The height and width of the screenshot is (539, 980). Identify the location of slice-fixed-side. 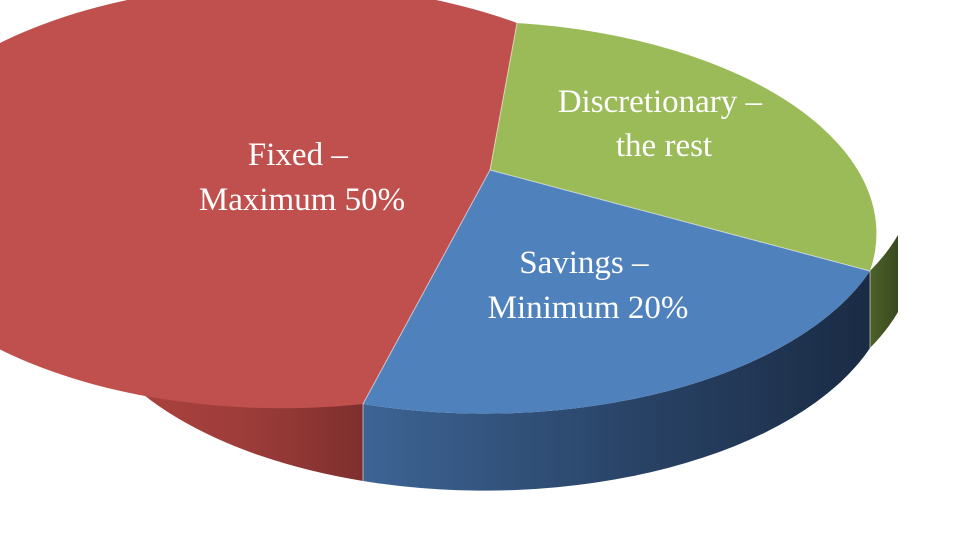
(222, 358).